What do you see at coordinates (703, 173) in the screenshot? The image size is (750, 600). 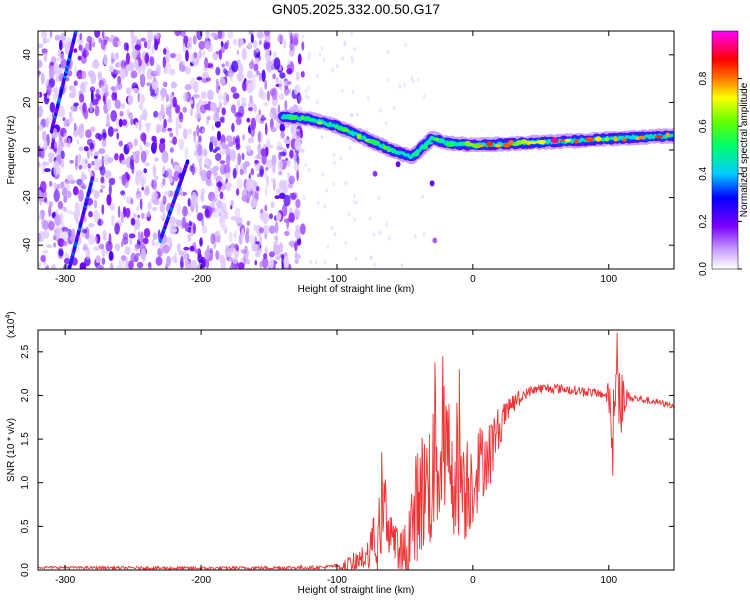 I see `colorbar-tick-label: 0.4` at bounding box center [703, 173].